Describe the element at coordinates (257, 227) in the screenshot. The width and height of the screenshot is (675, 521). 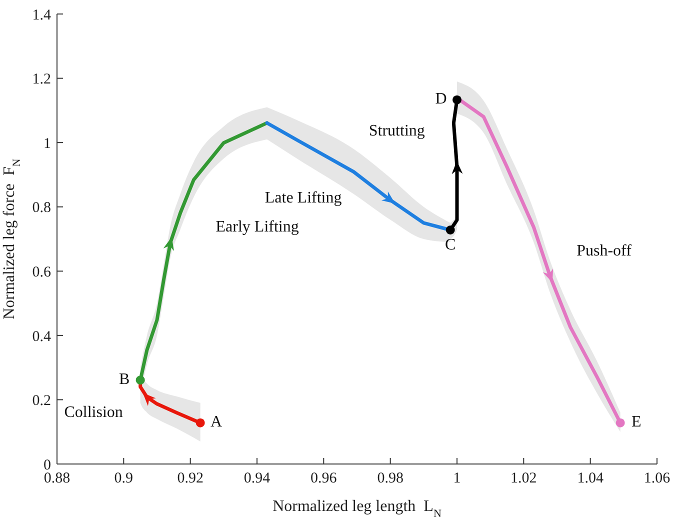
I see `annotation: Early Lifting` at that location.